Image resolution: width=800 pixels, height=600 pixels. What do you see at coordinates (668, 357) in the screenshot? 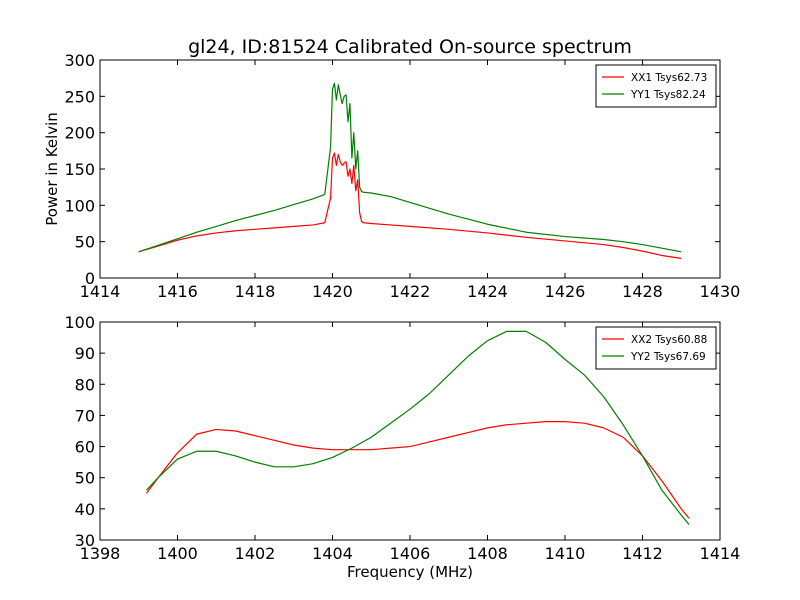
I see `bottom-legend-label-2: YY2 Tsys67.69` at bounding box center [668, 357].